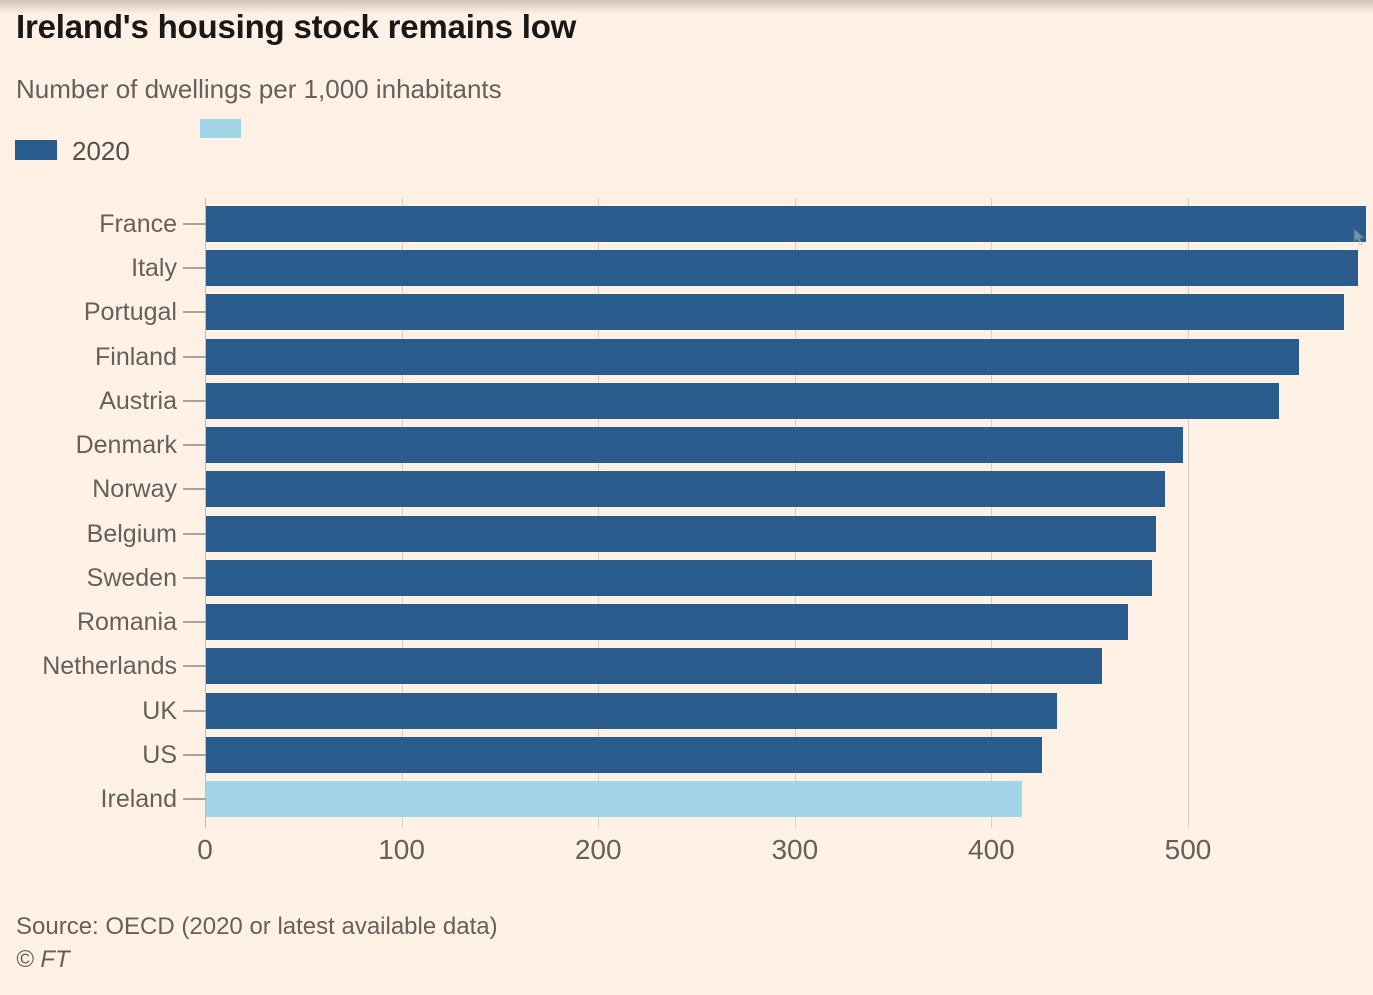  What do you see at coordinates (795, 849) in the screenshot?
I see `x-axis-label-300: 300` at bounding box center [795, 849].